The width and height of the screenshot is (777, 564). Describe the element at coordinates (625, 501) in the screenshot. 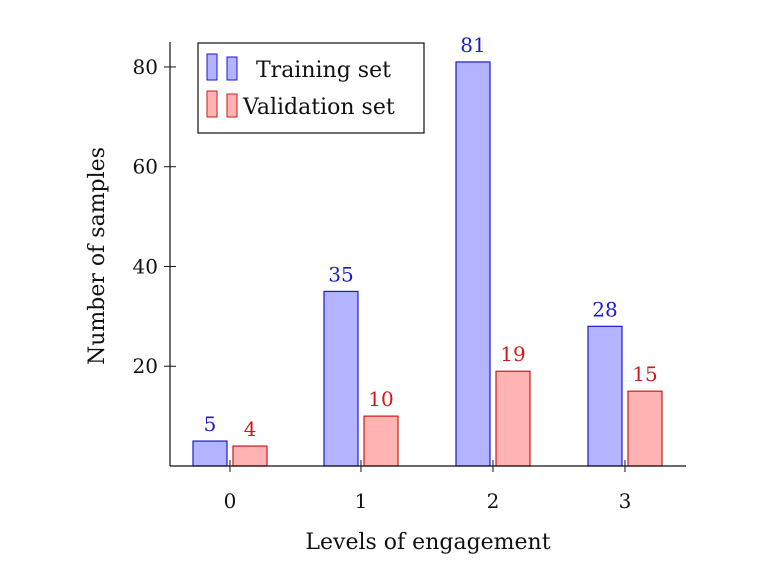

I see `x-tick-label-3: 3` at that location.